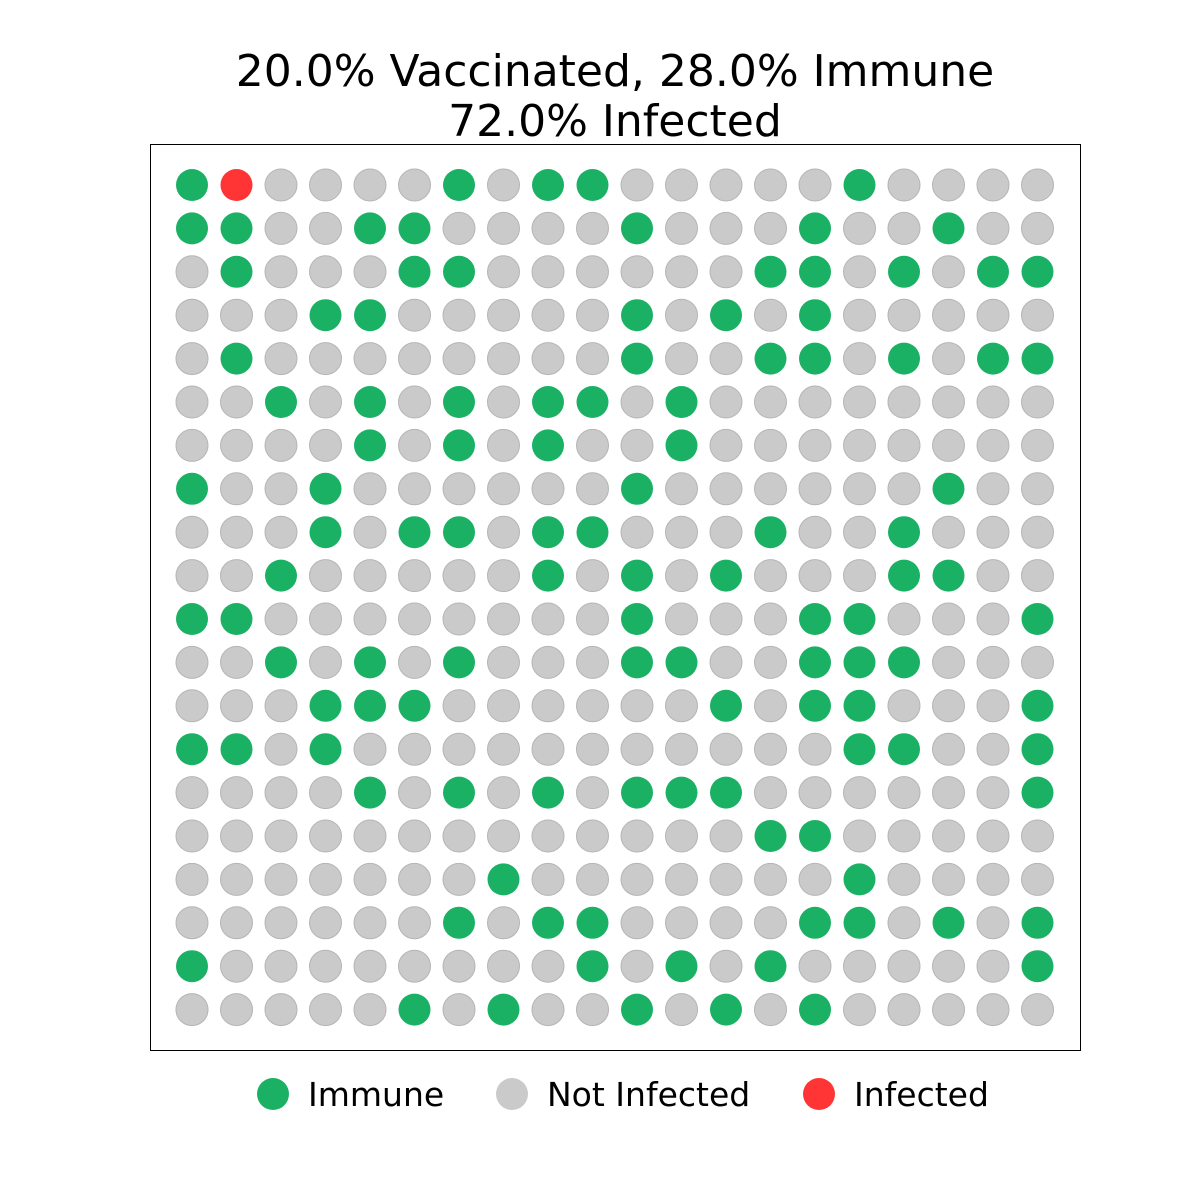 The image size is (1200, 1200). I want to click on legend-label-infected: Infected, so click(921, 1094).